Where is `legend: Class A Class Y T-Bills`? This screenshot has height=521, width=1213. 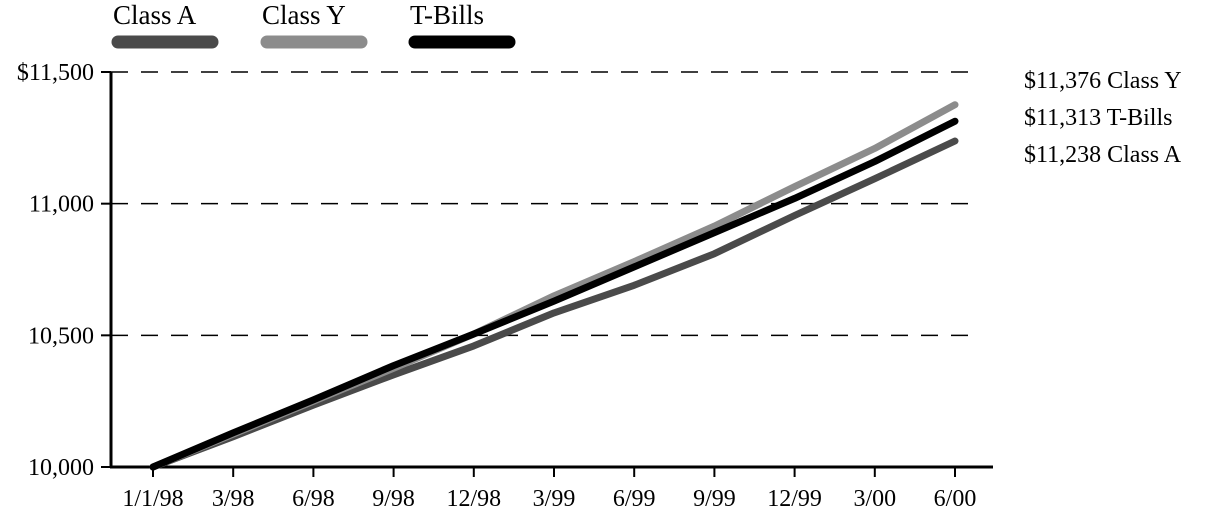
legend: Class A Class Y T-Bills is located at coordinates (313, 24).